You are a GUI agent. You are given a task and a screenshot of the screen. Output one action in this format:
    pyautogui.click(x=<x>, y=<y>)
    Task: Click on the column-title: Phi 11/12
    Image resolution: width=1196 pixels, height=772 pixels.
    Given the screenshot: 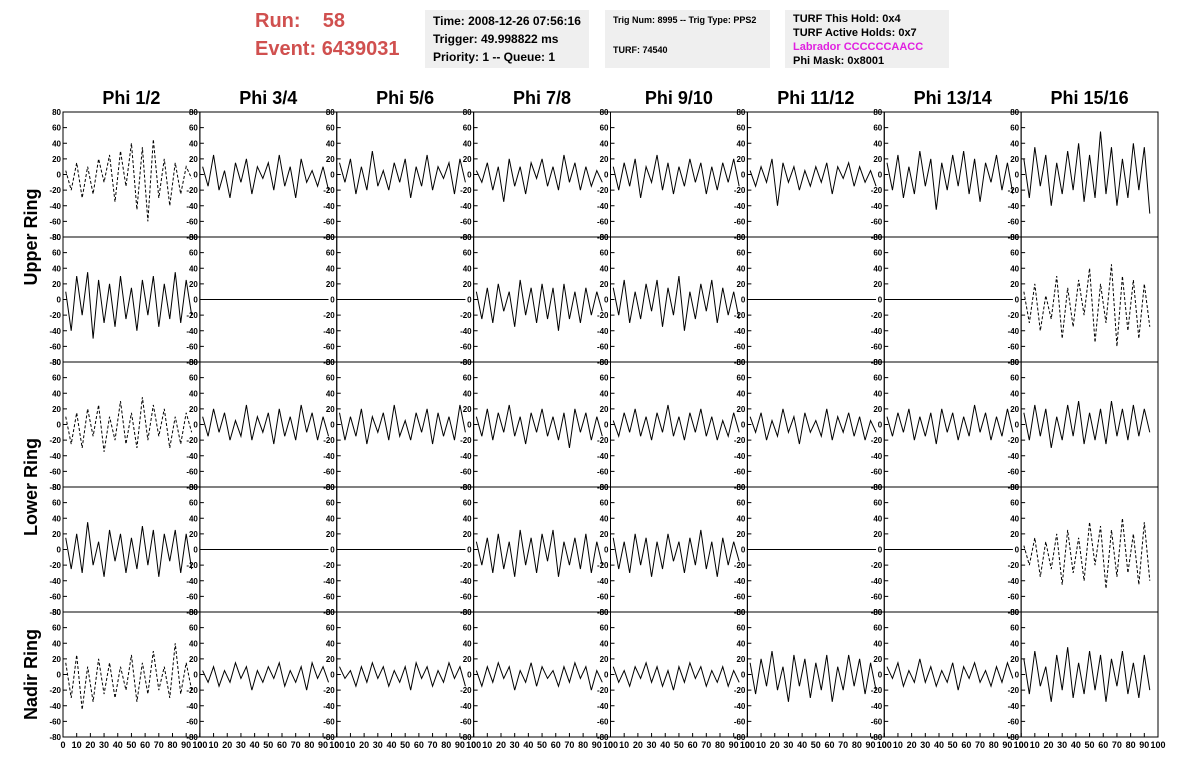 What is the action you would take?
    pyautogui.click(x=815, y=98)
    